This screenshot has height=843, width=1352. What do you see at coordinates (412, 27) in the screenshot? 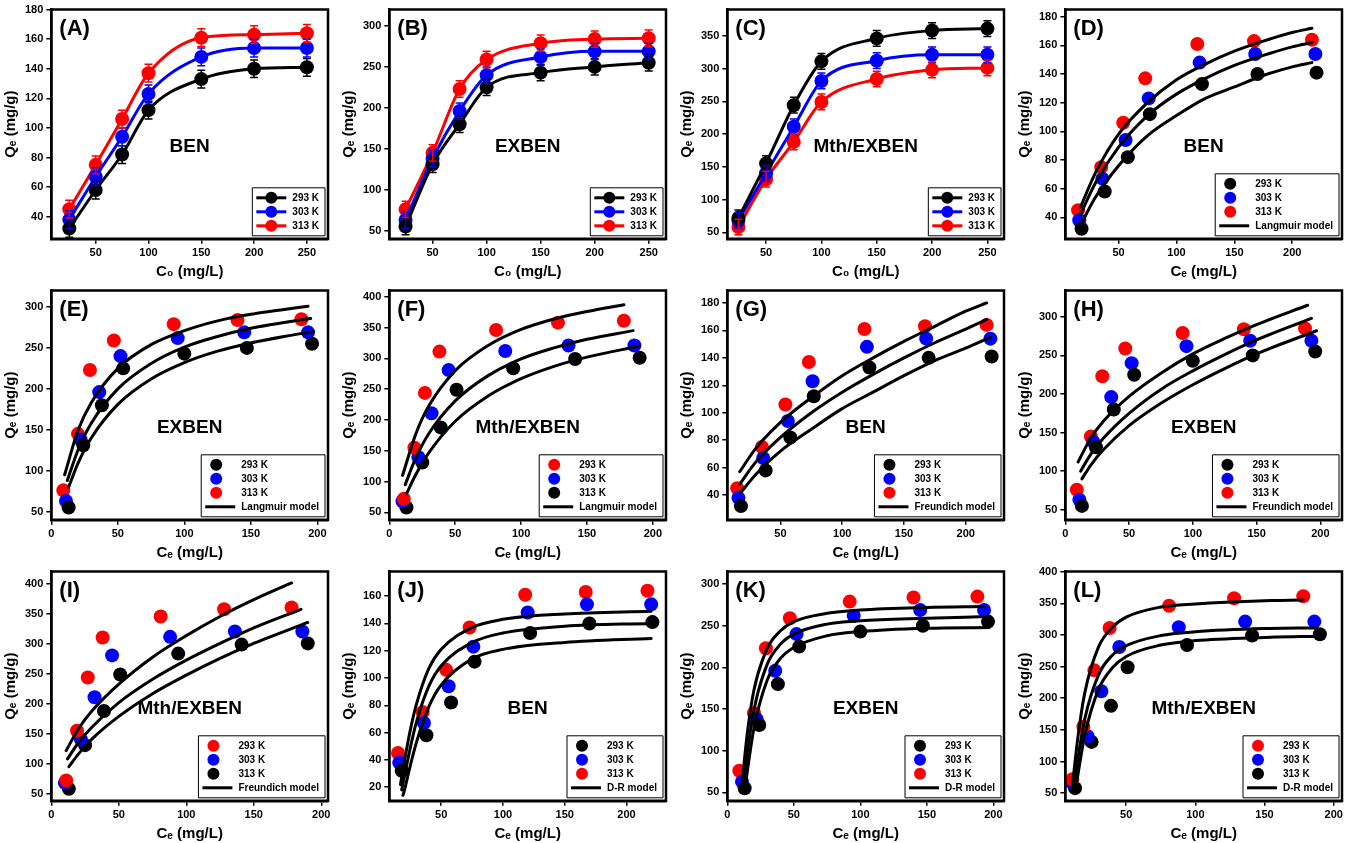
I see `chart-title: (B)` at bounding box center [412, 27].